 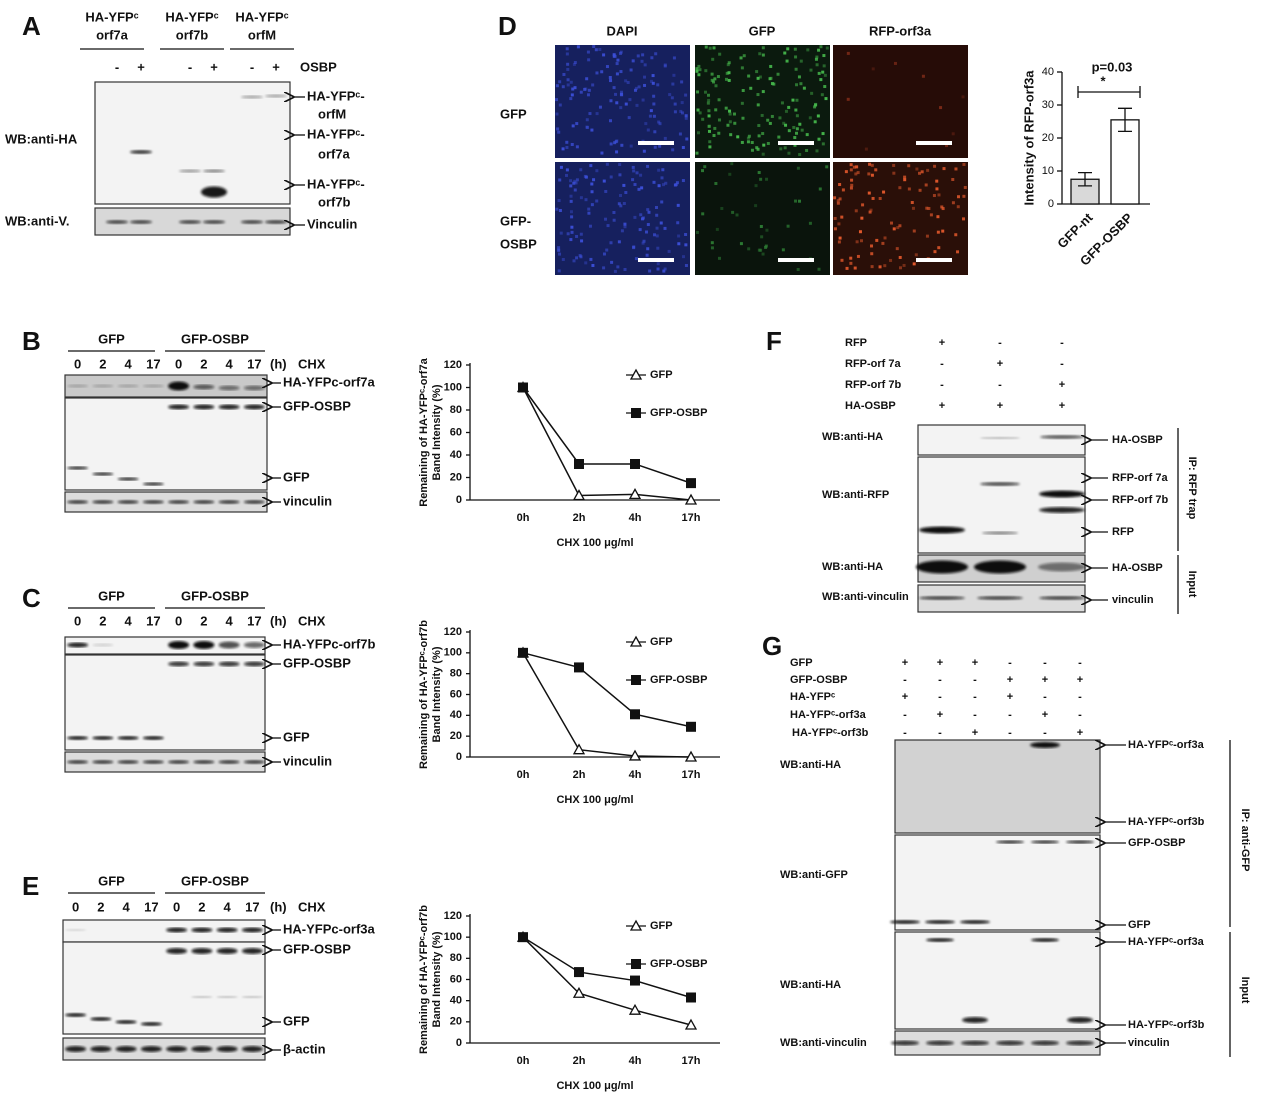 What do you see at coordinates (261, 16) in the screenshot?
I see `lane-group: HA-YFPᶜ` at bounding box center [261, 16].